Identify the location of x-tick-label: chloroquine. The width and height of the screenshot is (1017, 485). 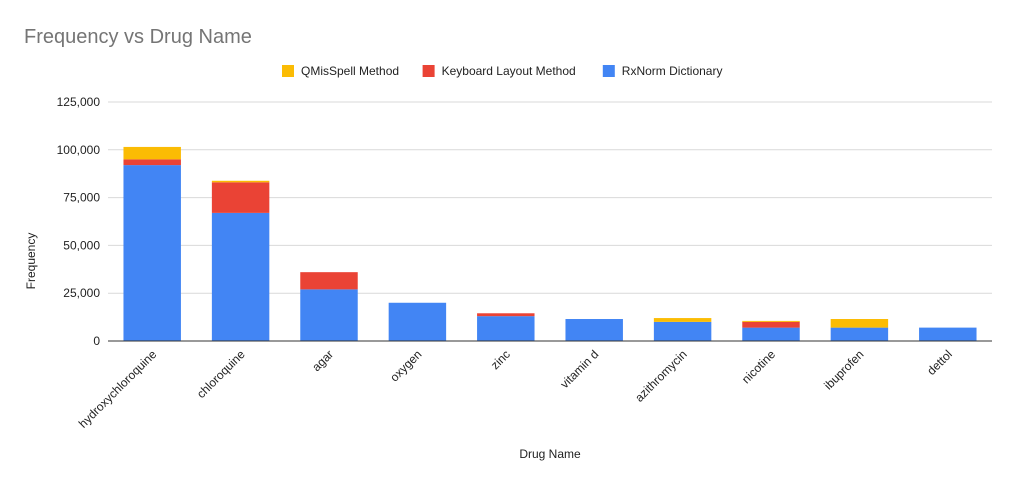
(221, 374).